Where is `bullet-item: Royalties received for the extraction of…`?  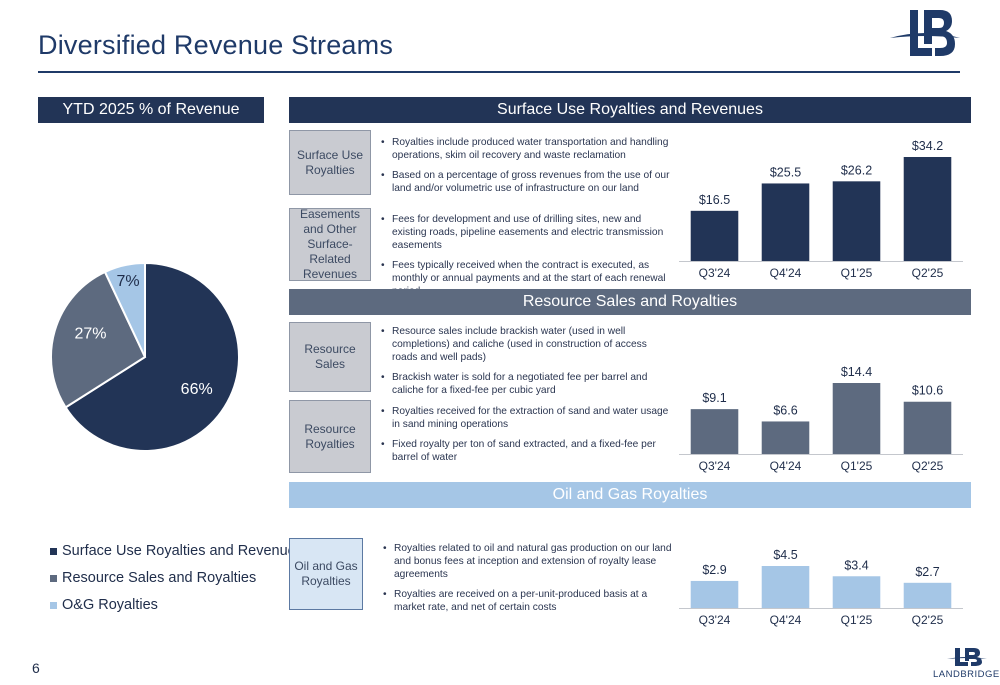 bullet-item: Royalties received for the extraction of… is located at coordinates (526, 418).